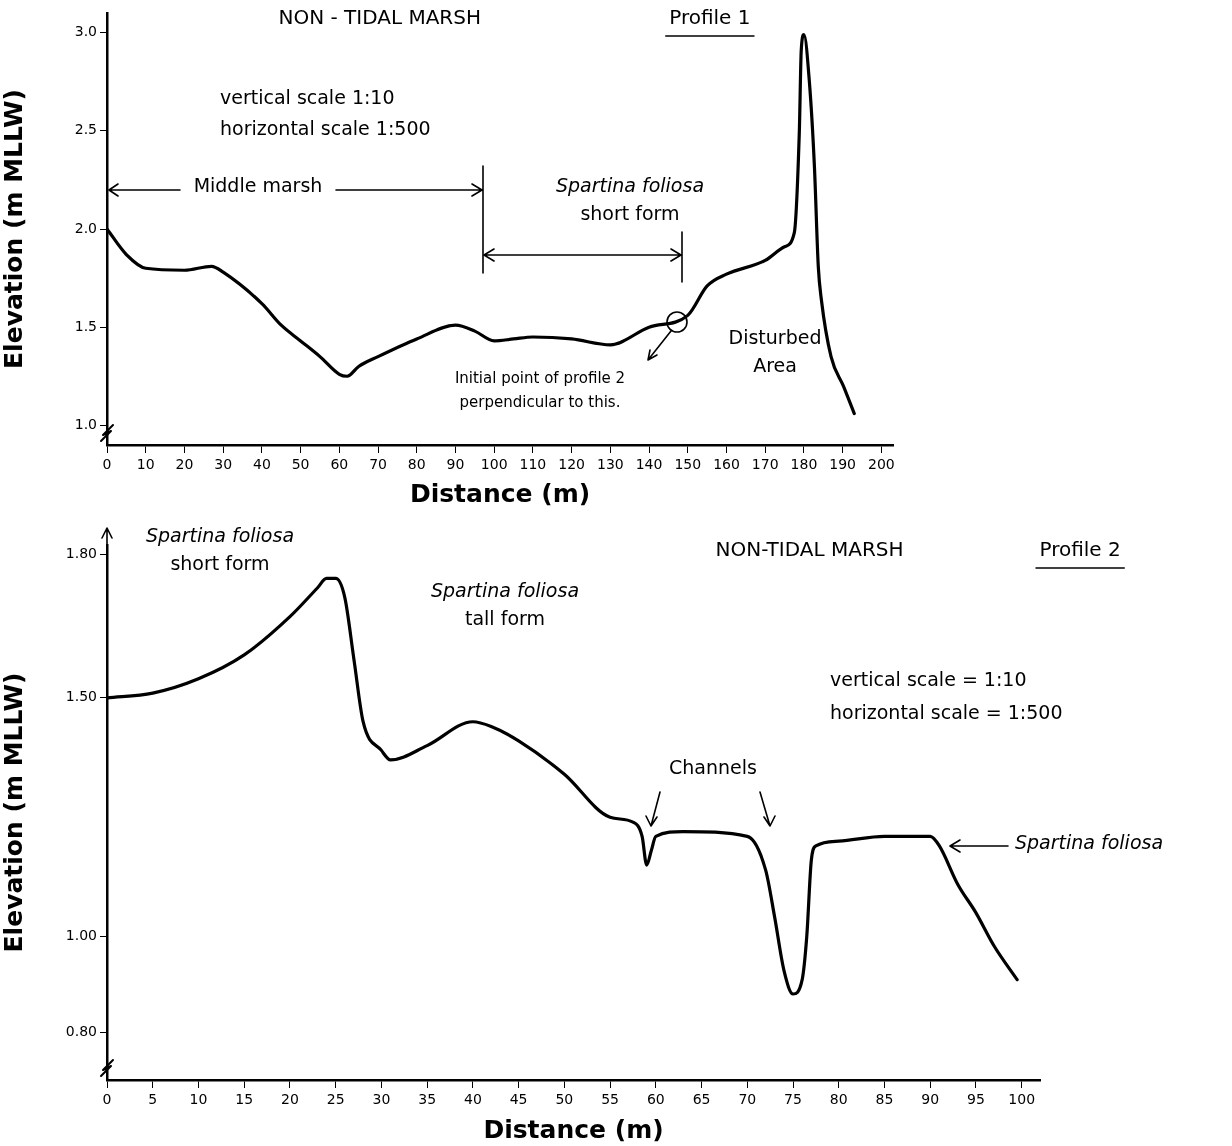 The width and height of the screenshot is (1232, 1146). What do you see at coordinates (884, 1099) in the screenshot?
I see `x-tick-label: 85` at bounding box center [884, 1099].